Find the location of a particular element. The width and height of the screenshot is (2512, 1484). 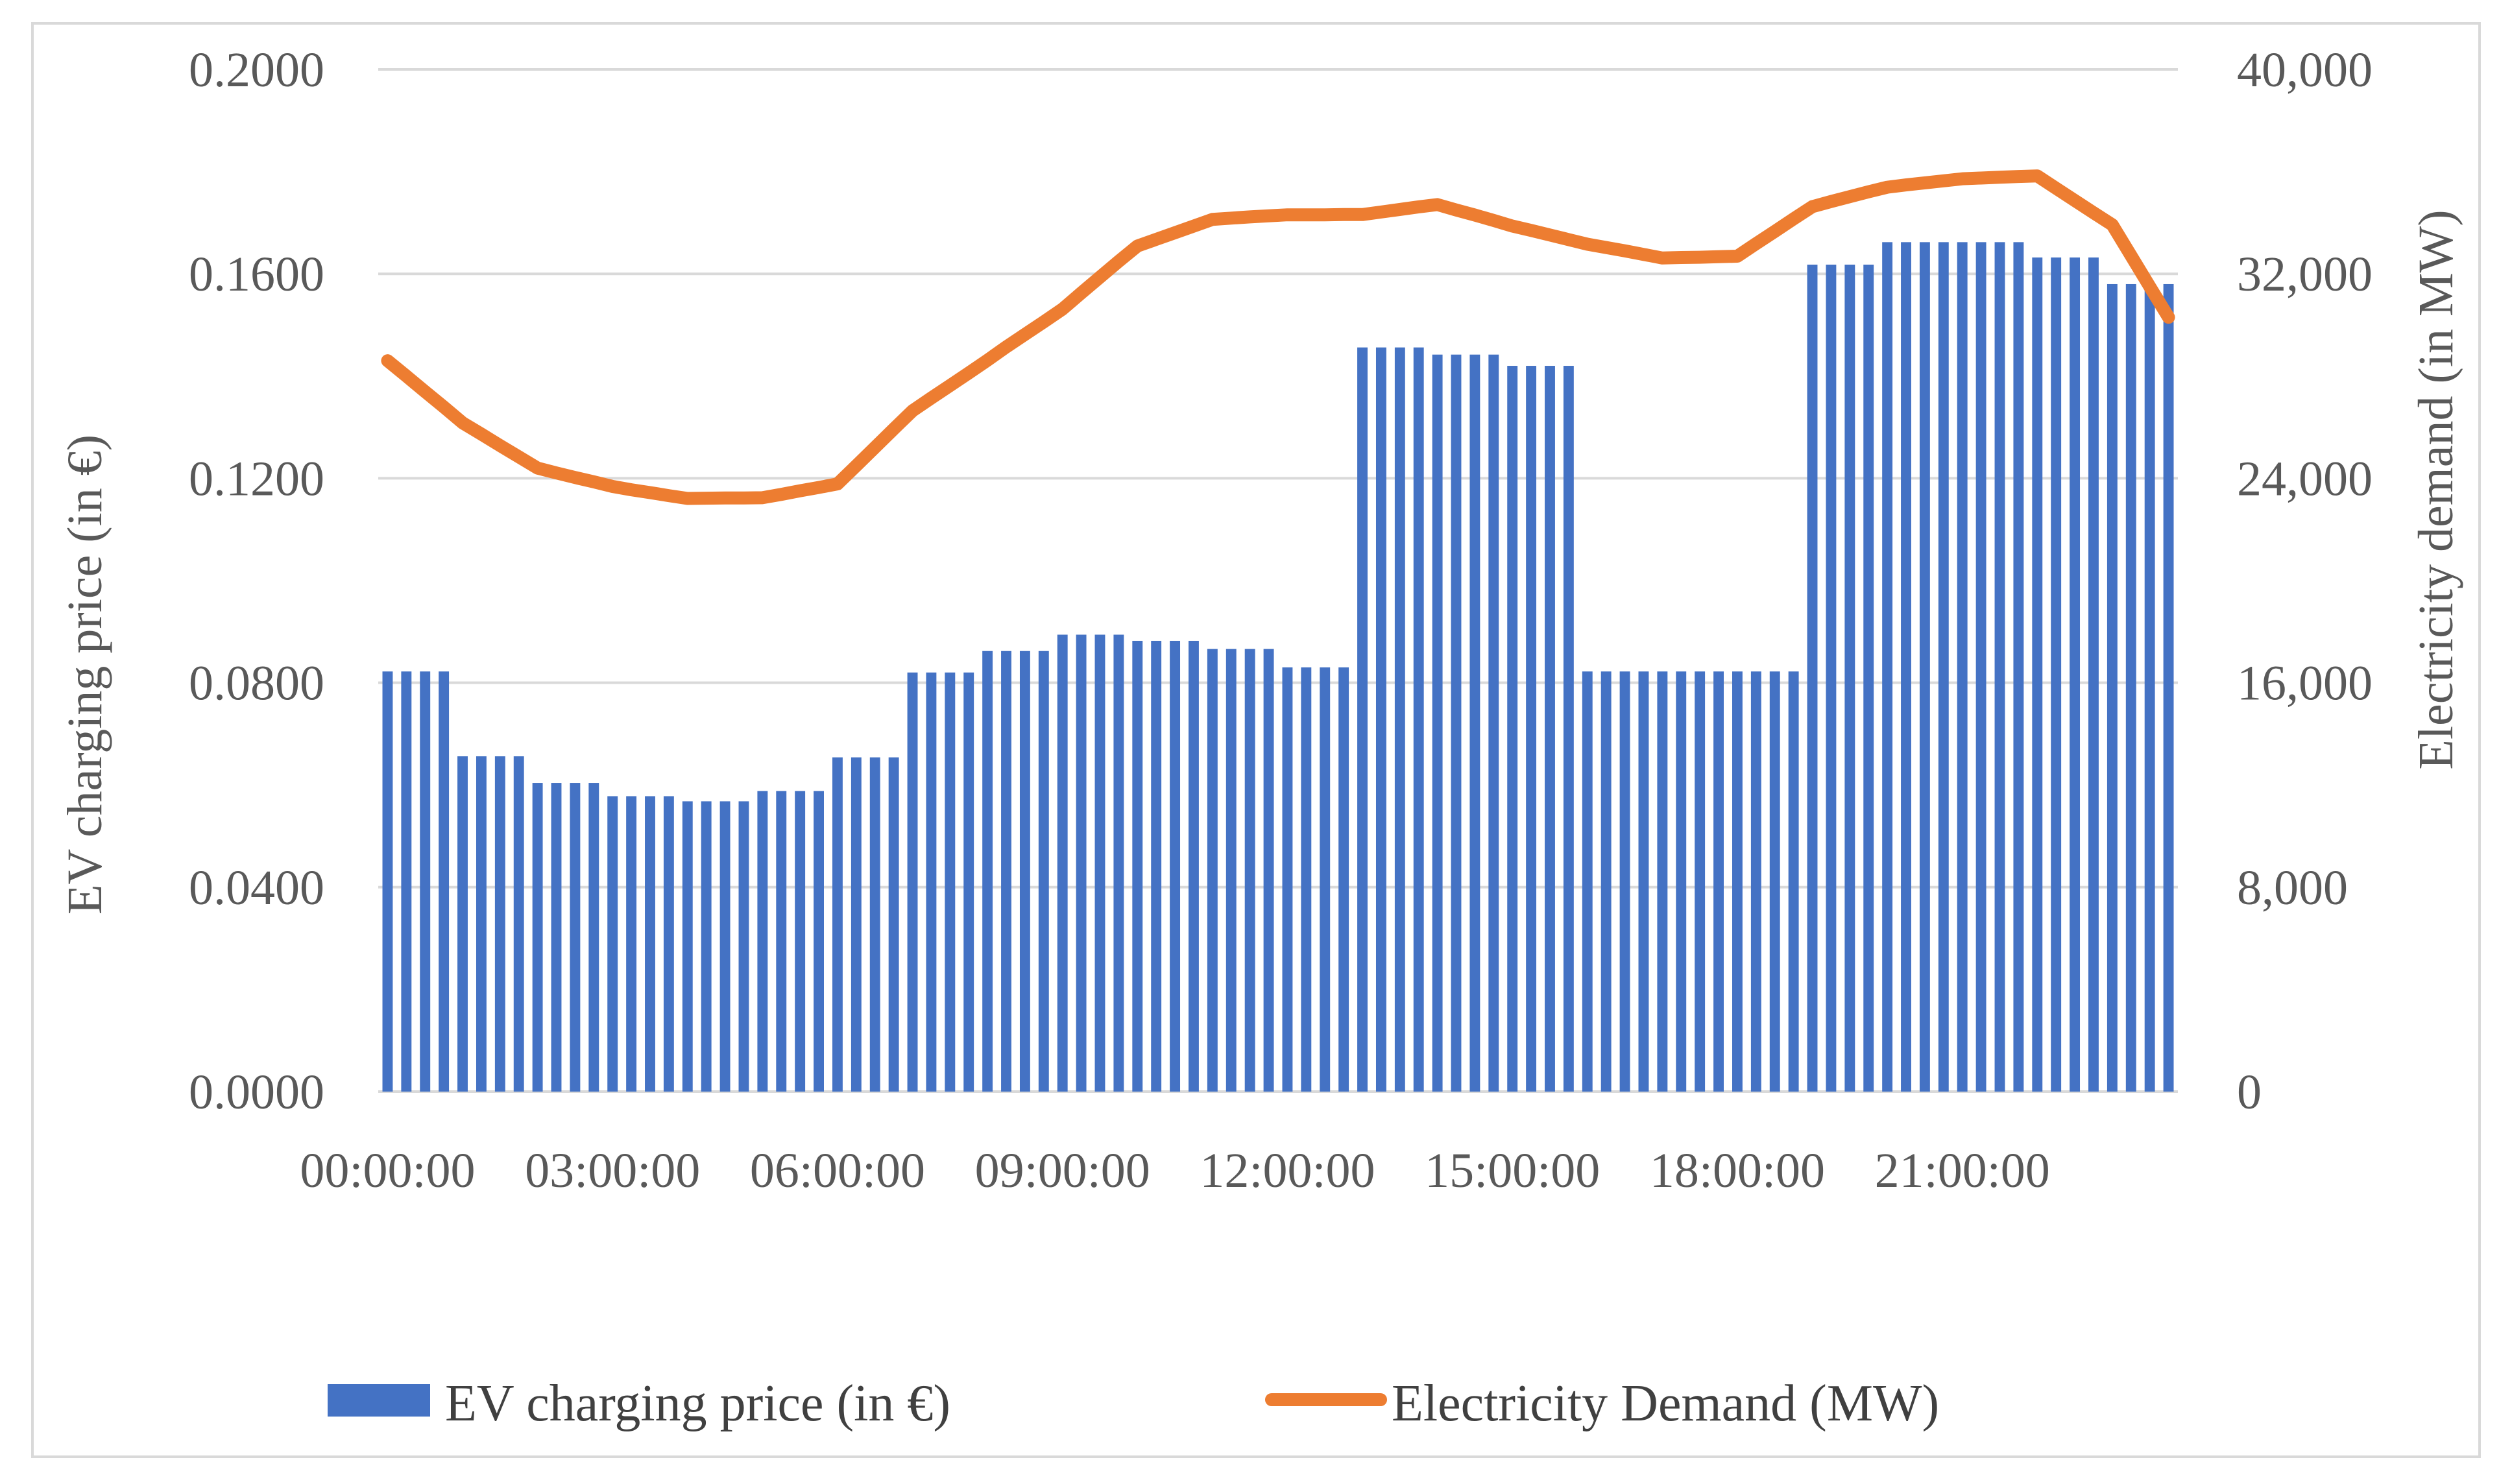

right-tick-label: 8,000 is located at coordinates (2292, 888).